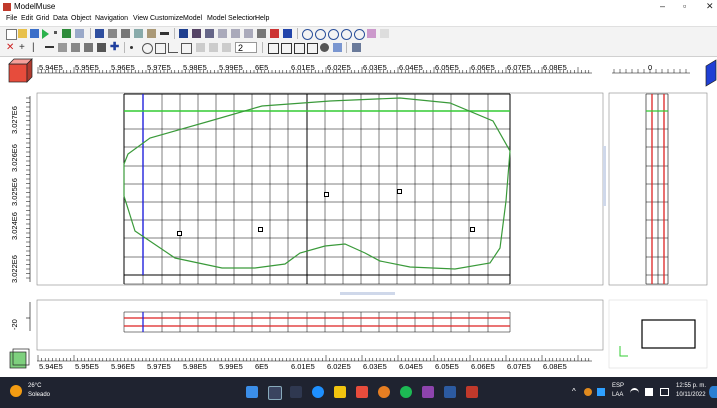 This screenshot has height=408, width=717. What do you see at coordinates (296, 392) in the screenshot?
I see `task-view-icon` at bounding box center [296, 392].